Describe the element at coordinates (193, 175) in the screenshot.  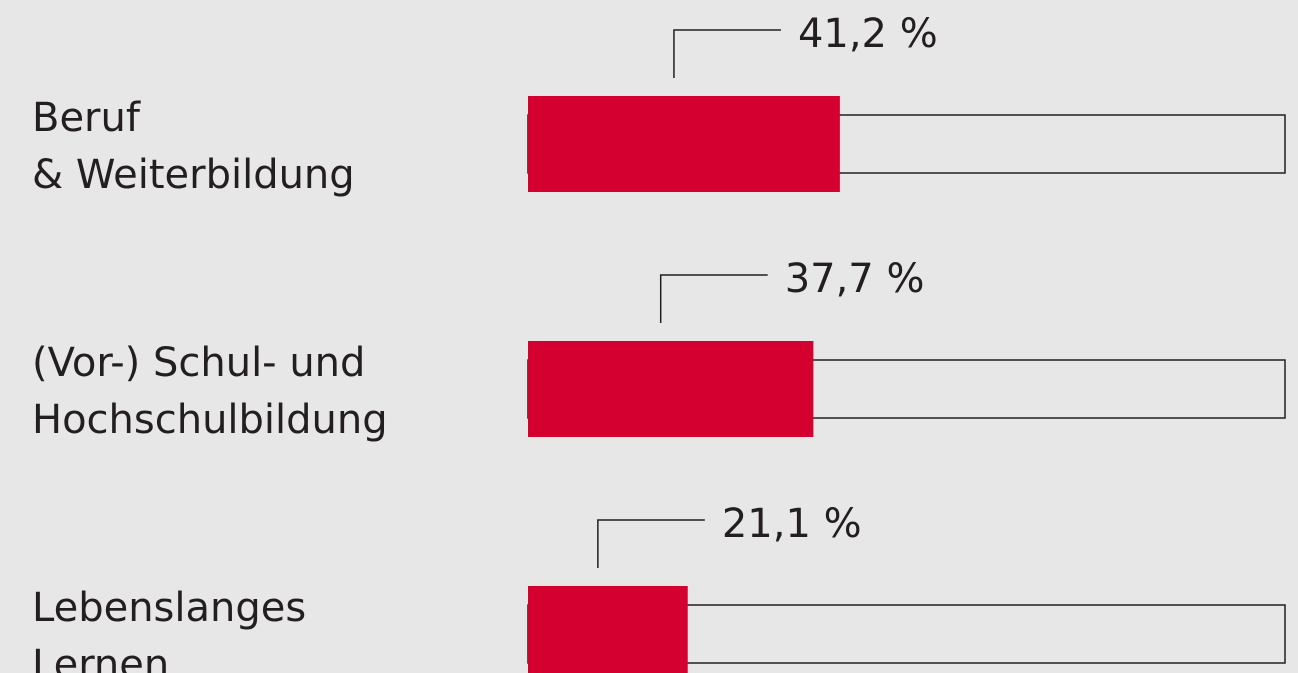
I see `category-label: & Weiterbildung` at that location.